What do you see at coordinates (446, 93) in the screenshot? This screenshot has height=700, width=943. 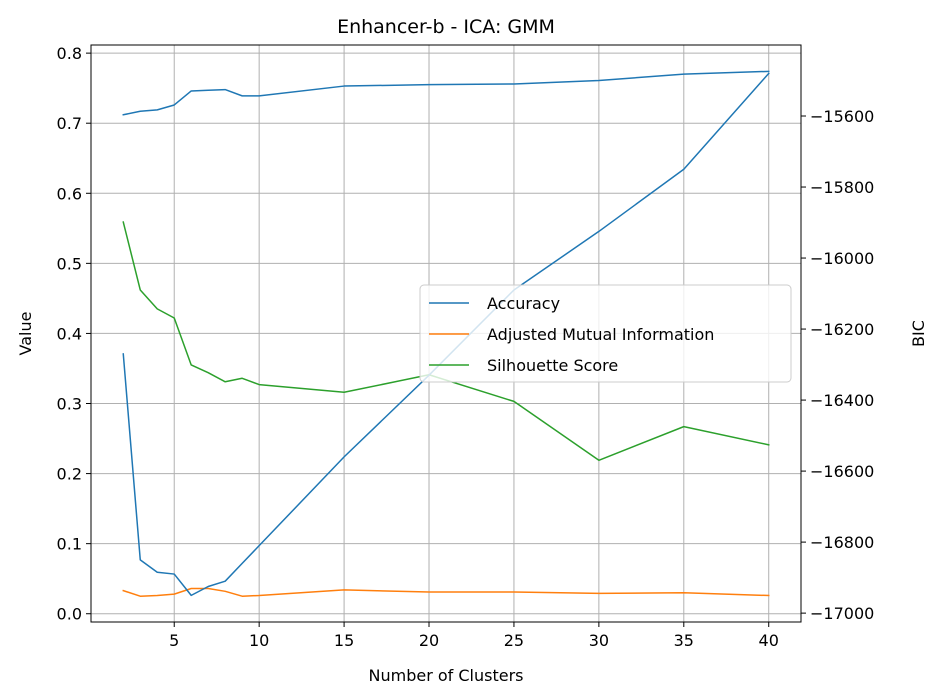 I see `series-line-accuracy` at bounding box center [446, 93].